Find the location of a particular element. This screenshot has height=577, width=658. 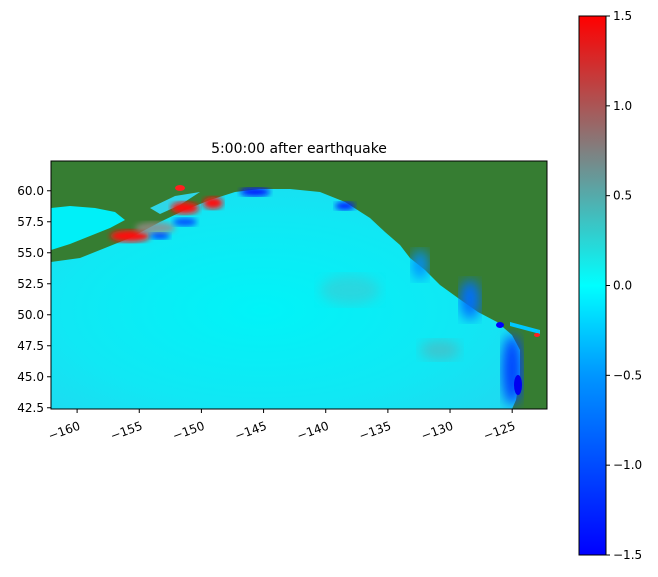

x-tick-label: −150 is located at coordinates (189, 431).